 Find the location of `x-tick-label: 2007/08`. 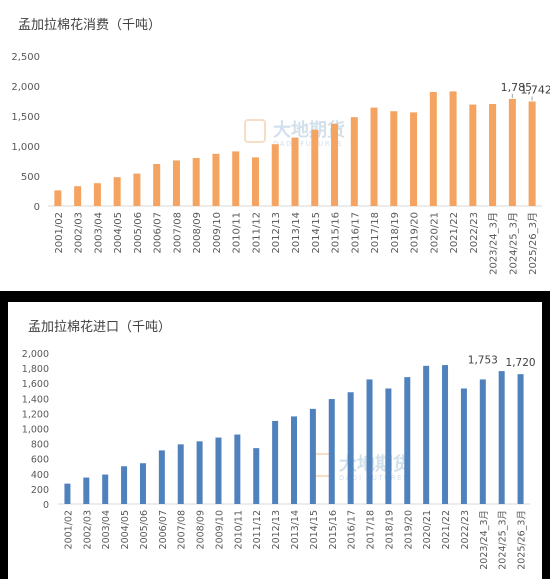

x-tick-label: 2007/08 is located at coordinates (177, 233).